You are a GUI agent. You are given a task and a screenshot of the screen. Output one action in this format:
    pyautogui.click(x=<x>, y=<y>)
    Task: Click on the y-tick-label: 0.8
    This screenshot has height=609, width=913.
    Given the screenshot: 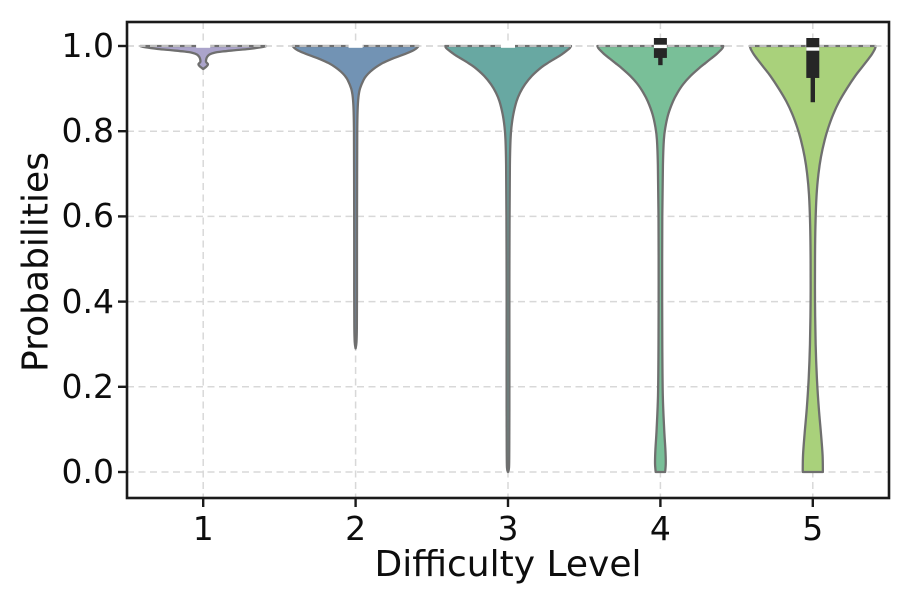 What is the action you would take?
    pyautogui.click(x=87, y=131)
    